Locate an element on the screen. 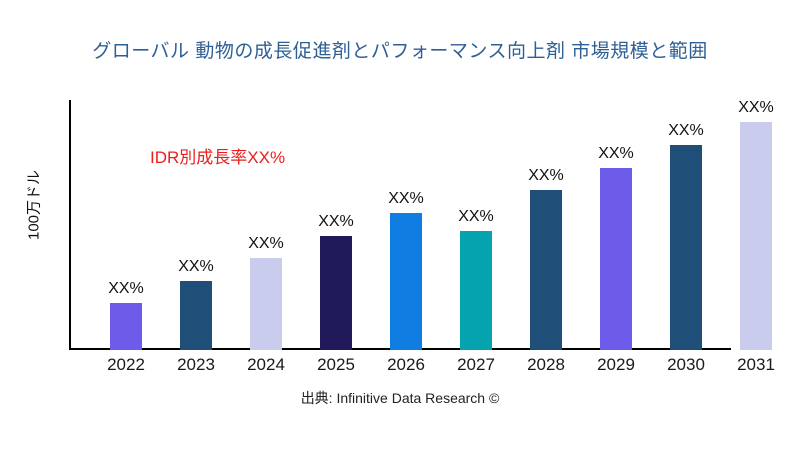 The height and width of the screenshot is (450, 800). x-axis-tick-label-2030: 2030 is located at coordinates (686, 364).